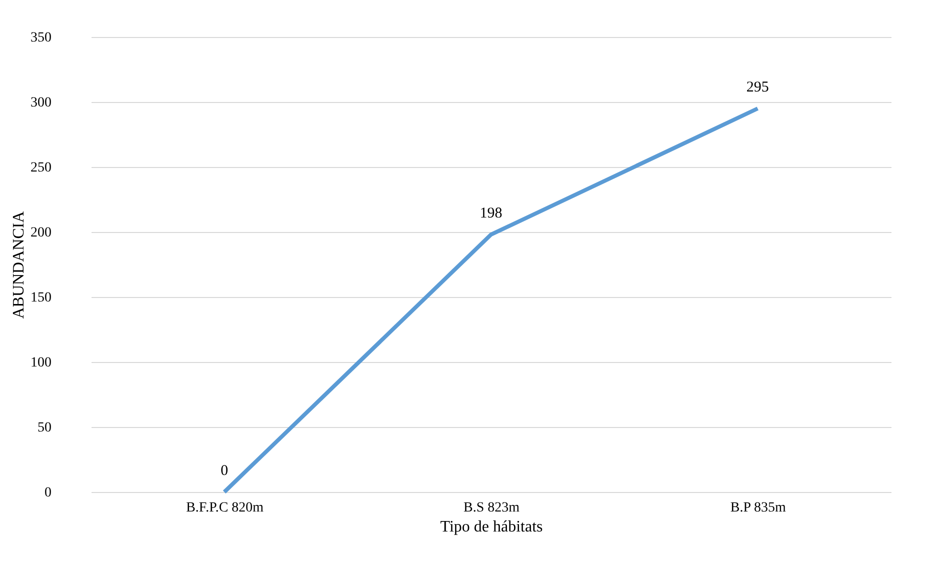  Describe the element at coordinates (41, 103) in the screenshot. I see `y-tick-label: 300` at that location.